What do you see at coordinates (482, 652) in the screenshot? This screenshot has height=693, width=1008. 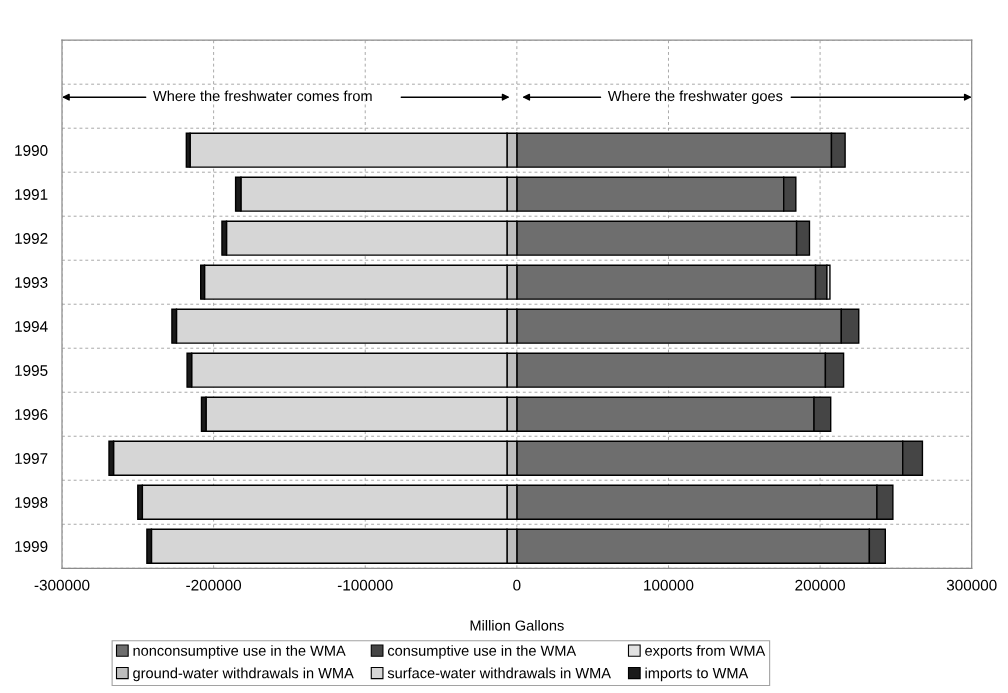 I see `legend-label: consumptive use in the WMA` at bounding box center [482, 652].